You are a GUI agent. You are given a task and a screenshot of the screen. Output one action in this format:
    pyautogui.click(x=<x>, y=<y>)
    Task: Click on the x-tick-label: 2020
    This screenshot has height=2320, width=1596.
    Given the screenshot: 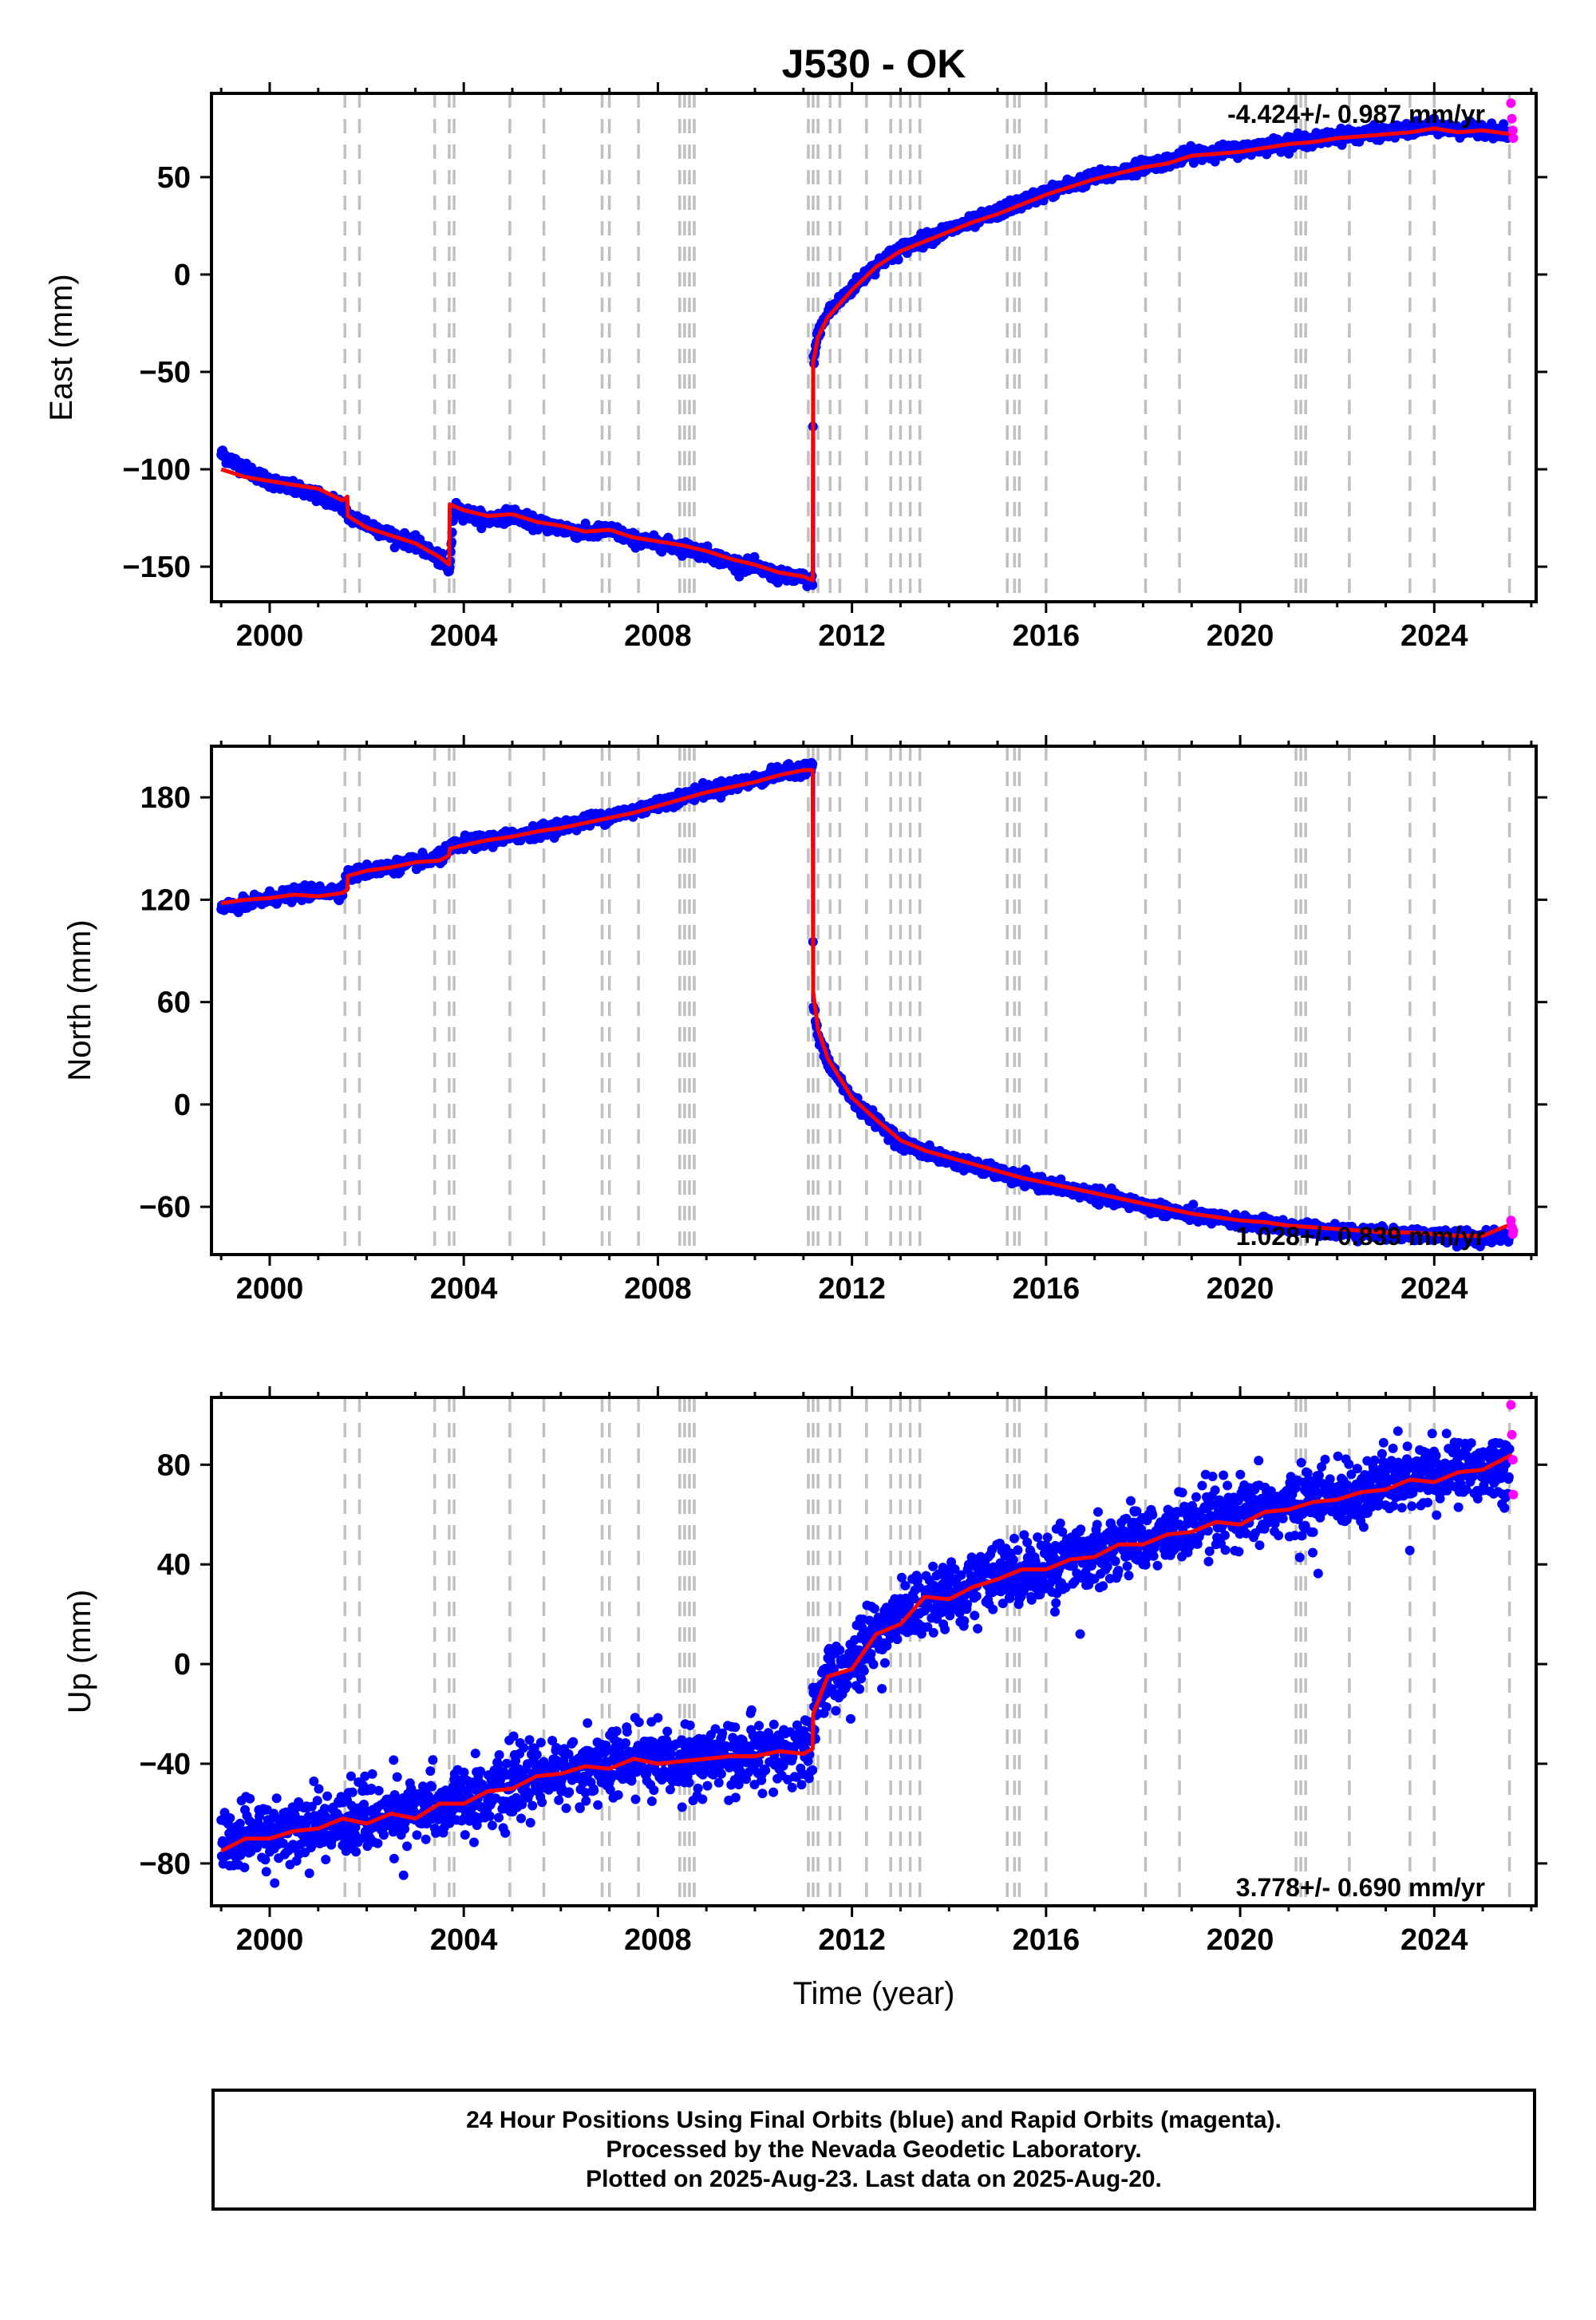 What is the action you would take?
    pyautogui.click(x=1240, y=636)
    